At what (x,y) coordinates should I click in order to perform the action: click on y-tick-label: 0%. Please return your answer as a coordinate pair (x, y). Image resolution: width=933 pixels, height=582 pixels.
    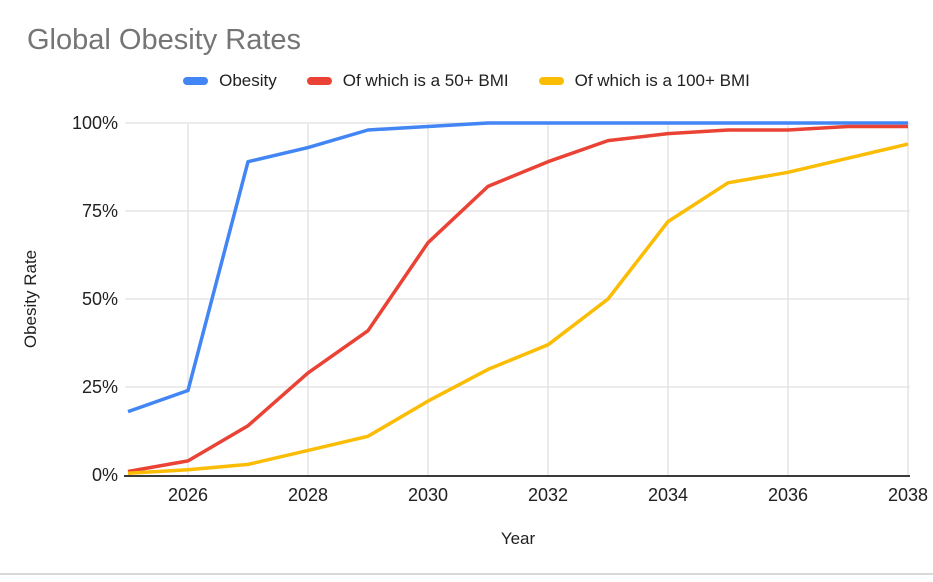
    Looking at the image, I should click on (105, 475).